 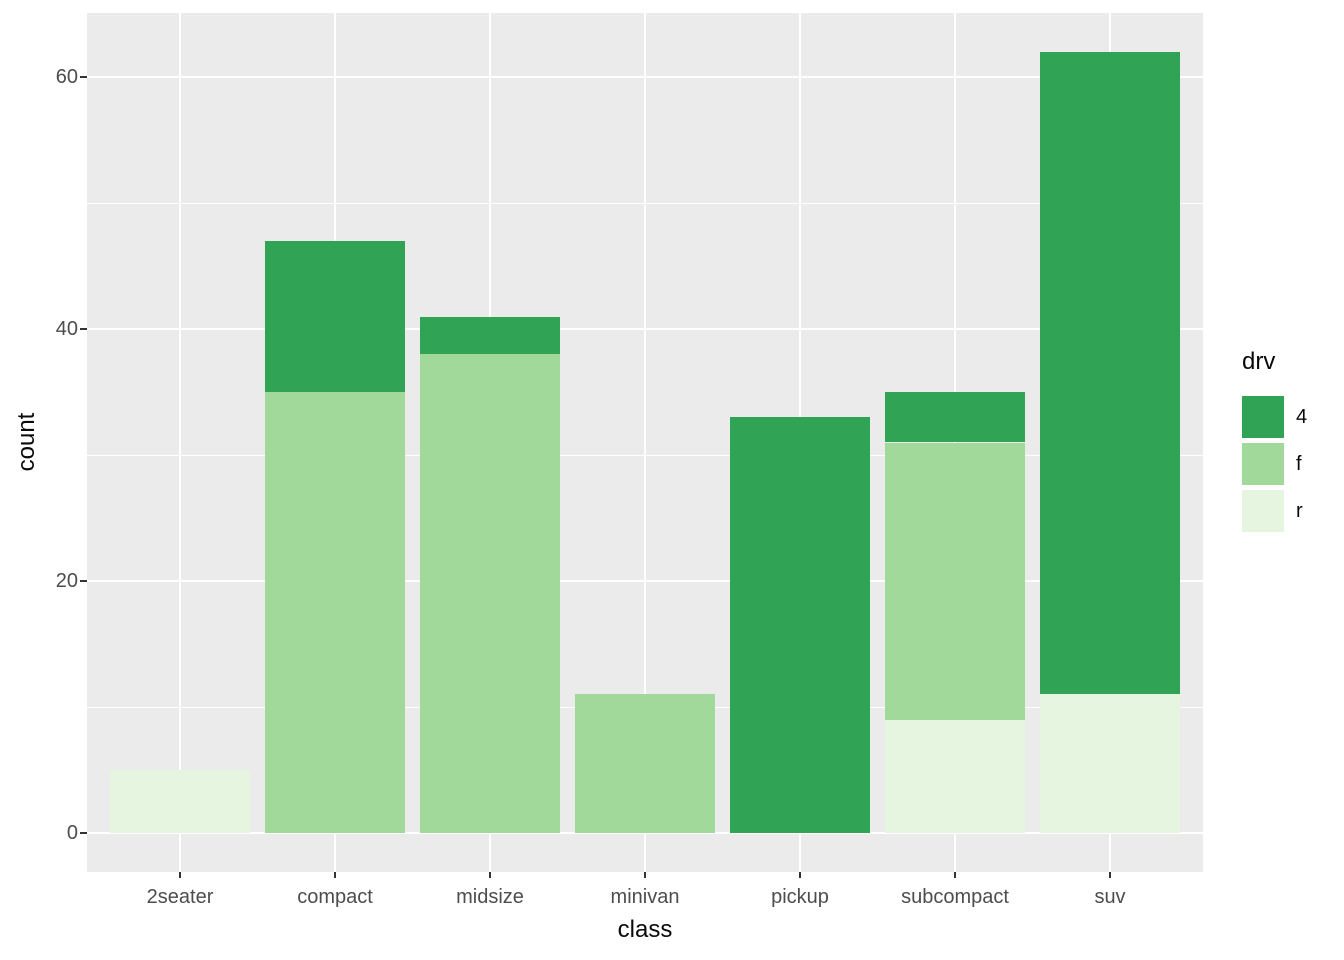 I want to click on y-axis-title: count, so click(x=26, y=442).